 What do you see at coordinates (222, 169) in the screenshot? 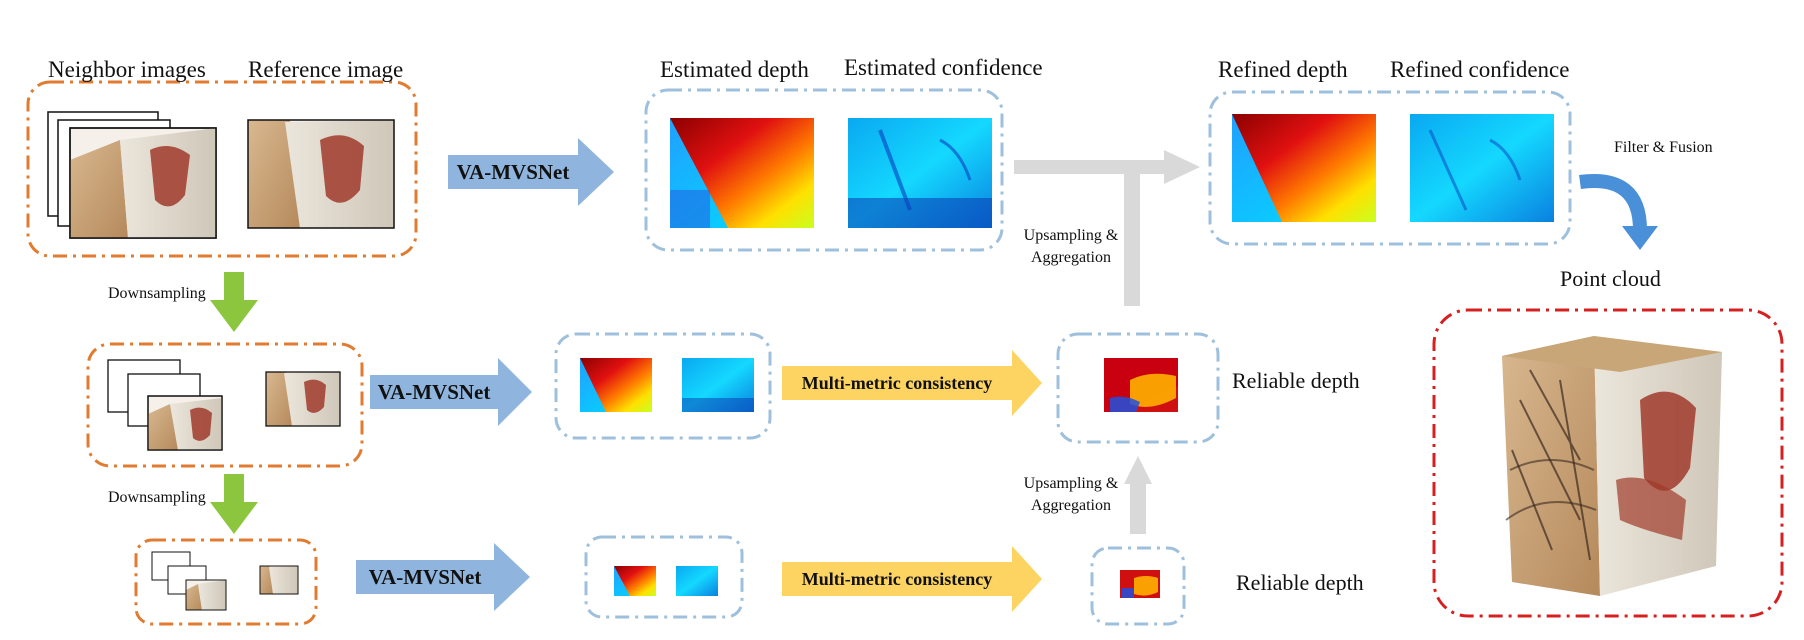
I see `group-input-level1` at bounding box center [222, 169].